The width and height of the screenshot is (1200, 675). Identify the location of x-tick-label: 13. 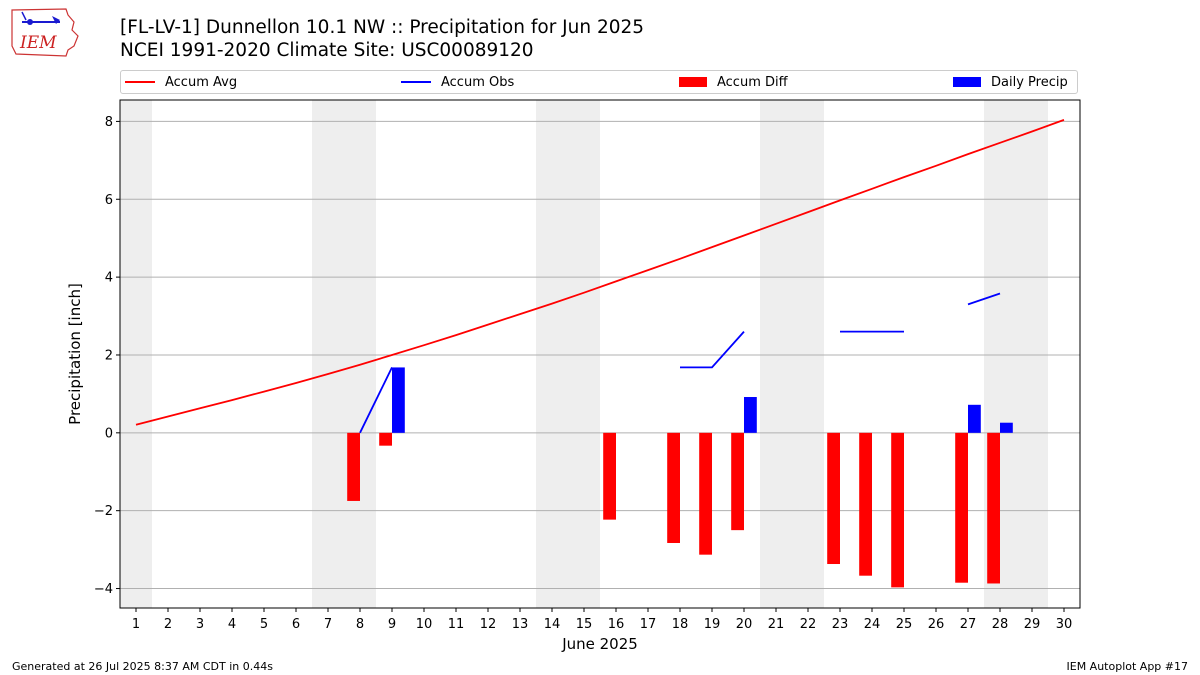
(520, 624).